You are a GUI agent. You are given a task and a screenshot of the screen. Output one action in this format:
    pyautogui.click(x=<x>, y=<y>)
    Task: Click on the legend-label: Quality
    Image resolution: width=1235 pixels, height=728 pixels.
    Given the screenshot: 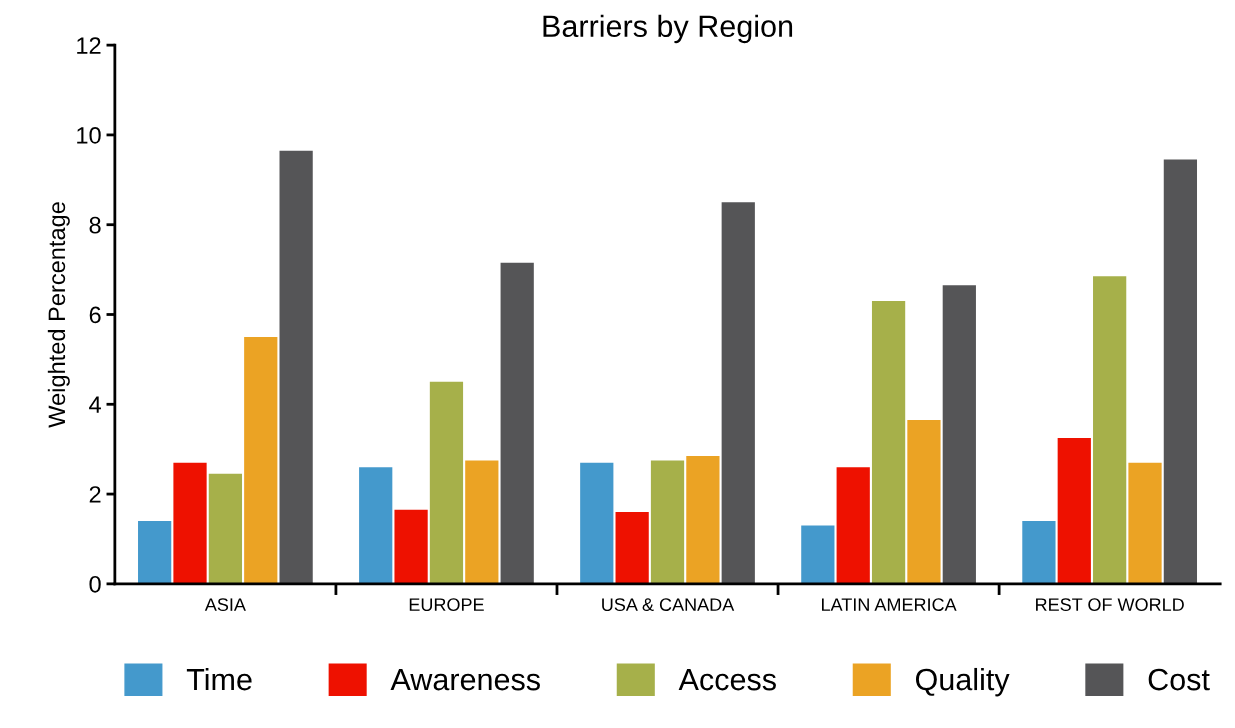 What is the action you would take?
    pyautogui.click(x=962, y=682)
    